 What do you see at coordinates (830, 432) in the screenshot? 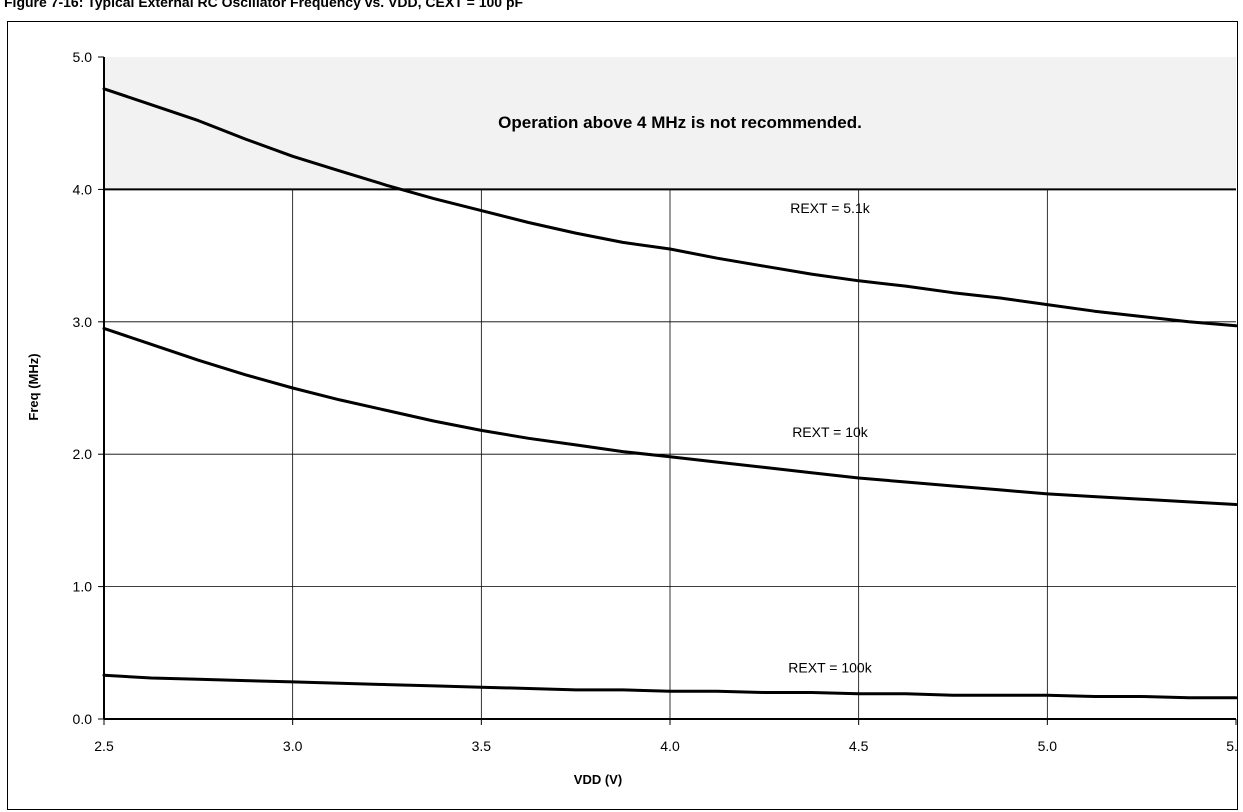
I see `series-label-2: REXT = 10k` at bounding box center [830, 432].